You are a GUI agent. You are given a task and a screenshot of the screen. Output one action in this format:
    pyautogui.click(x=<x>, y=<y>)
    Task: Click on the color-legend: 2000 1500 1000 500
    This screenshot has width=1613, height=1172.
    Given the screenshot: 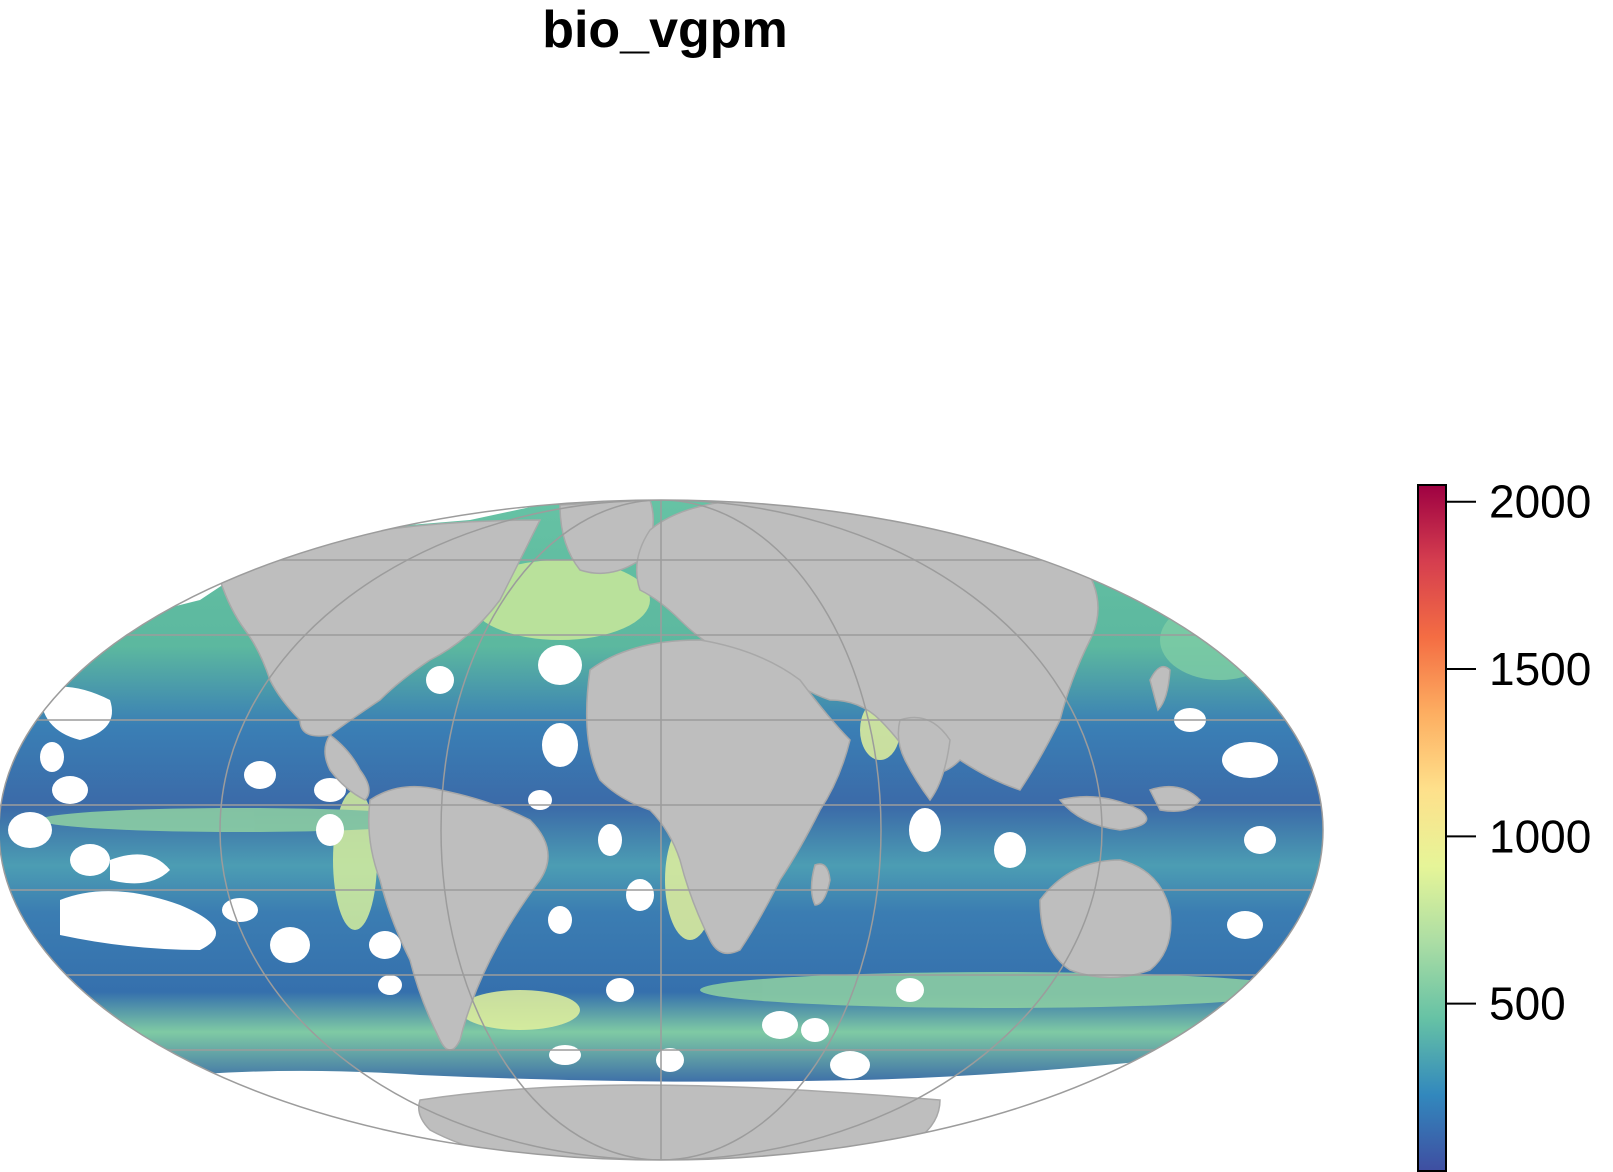 What is the action you would take?
    pyautogui.click(x=1504, y=824)
    